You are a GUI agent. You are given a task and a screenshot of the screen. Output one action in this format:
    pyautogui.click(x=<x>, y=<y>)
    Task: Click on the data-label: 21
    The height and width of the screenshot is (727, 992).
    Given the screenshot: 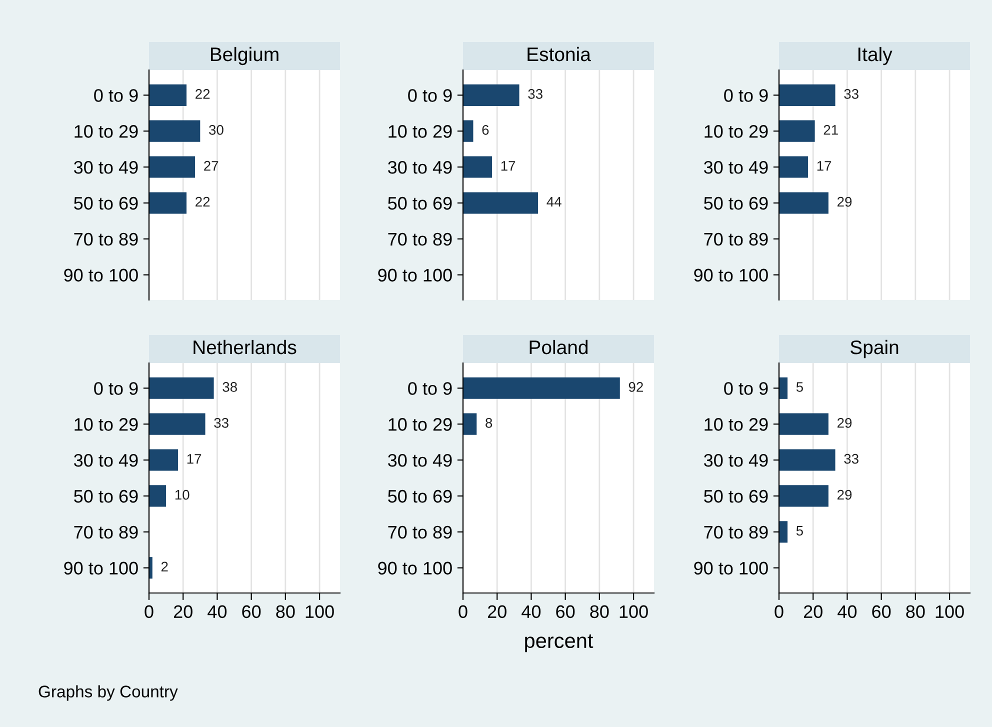 What is the action you would take?
    pyautogui.click(x=831, y=129)
    